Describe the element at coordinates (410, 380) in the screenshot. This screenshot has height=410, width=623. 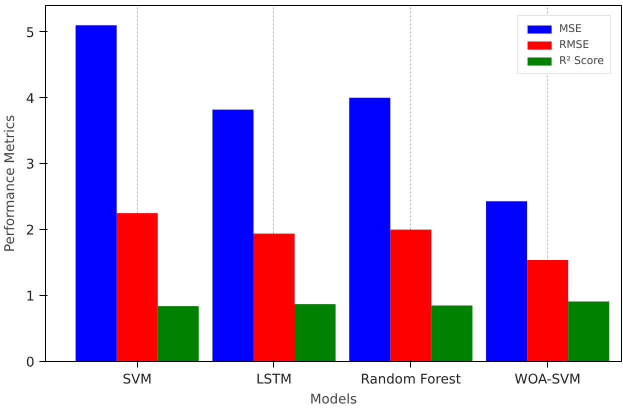
I see `x-tick-label: Random Forest` at that location.